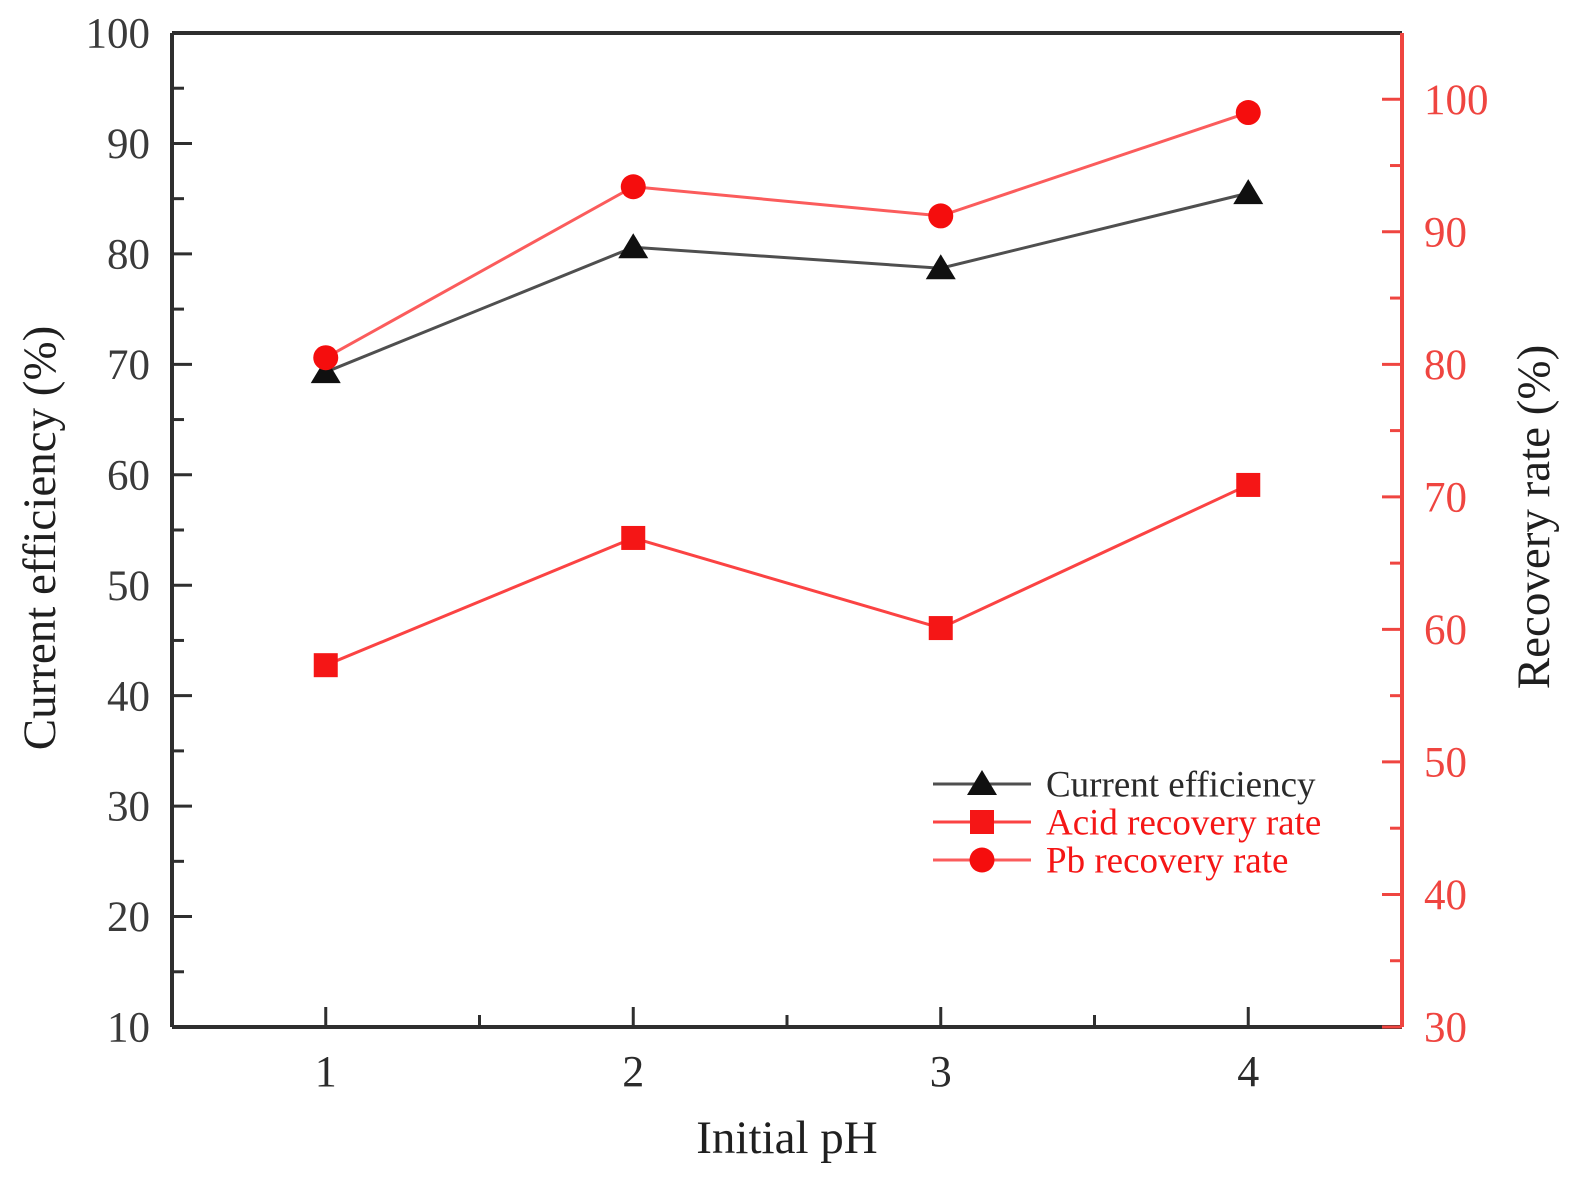 Image resolution: width=1575 pixels, height=1187 pixels. I want to click on left-axis-tick-label: 70, so click(128, 365).